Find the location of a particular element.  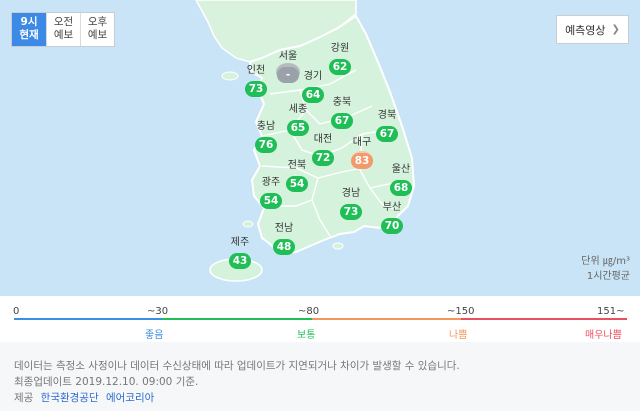

legend: 0 ~30 ~80 ~150 151~ 좋음 보통 나쁨 매우나쁨 is located at coordinates (320, 318).